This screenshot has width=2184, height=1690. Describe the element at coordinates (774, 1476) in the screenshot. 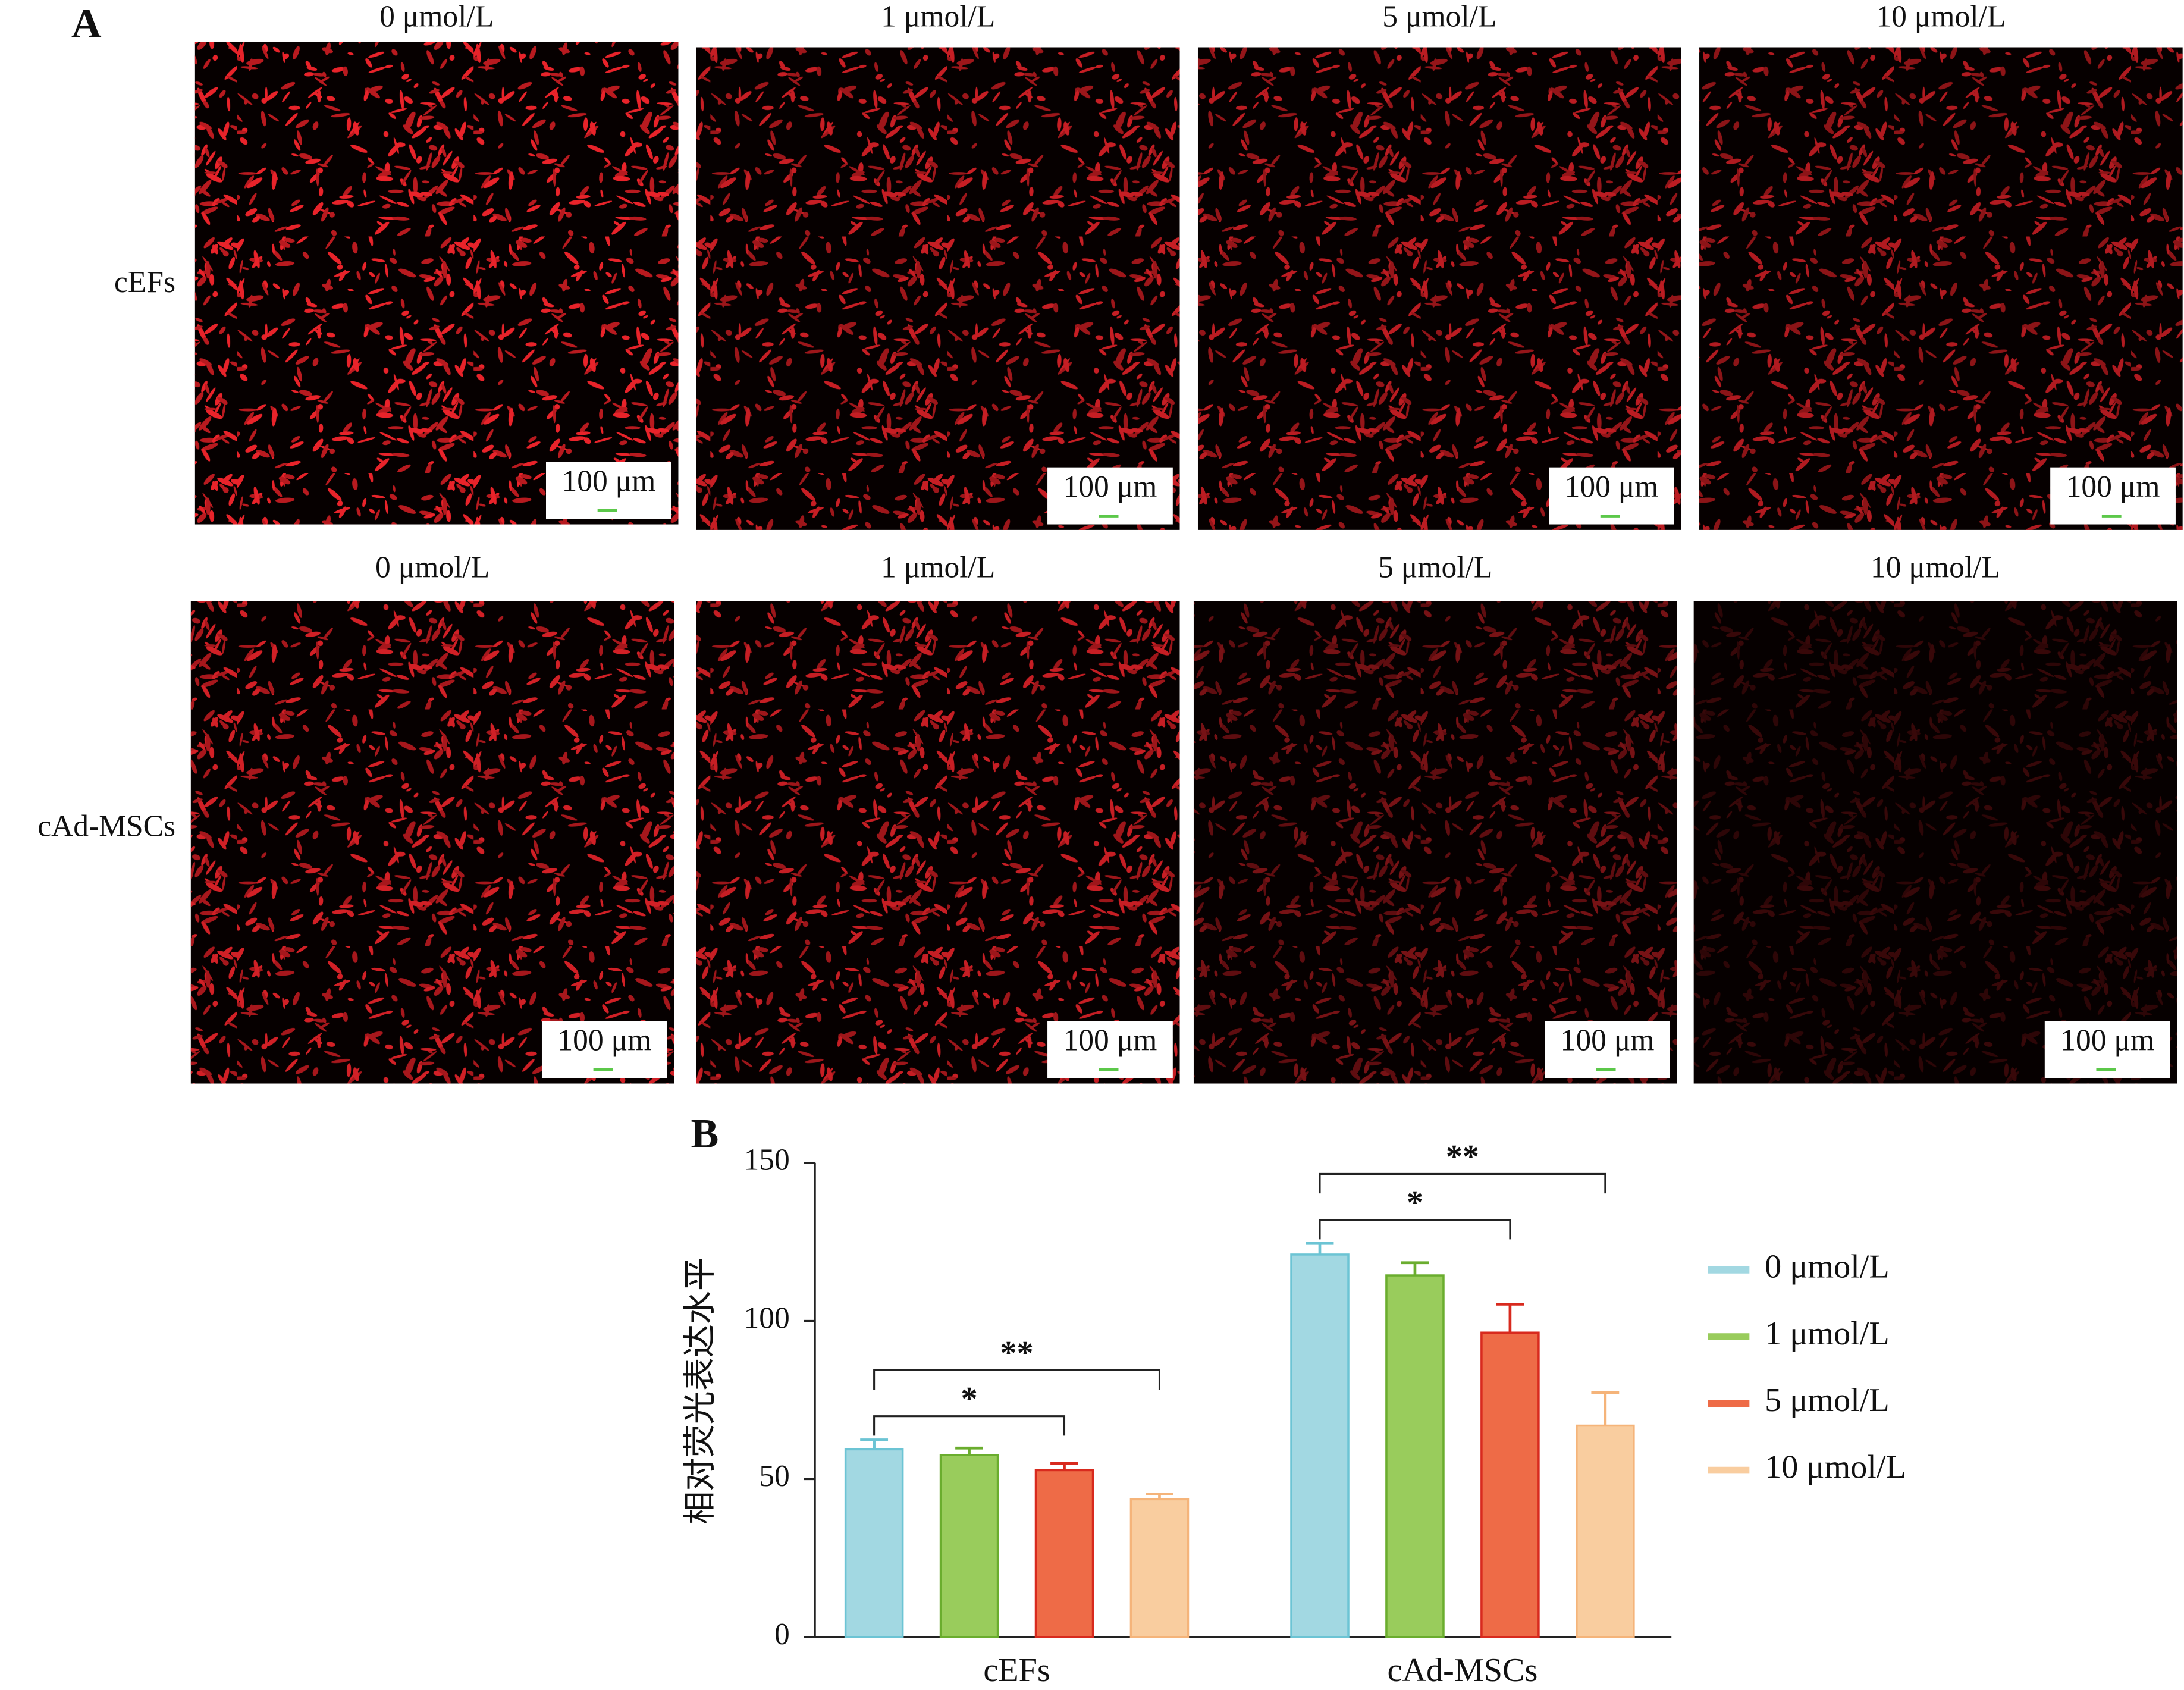

I see `y-tick-label: 50` at that location.